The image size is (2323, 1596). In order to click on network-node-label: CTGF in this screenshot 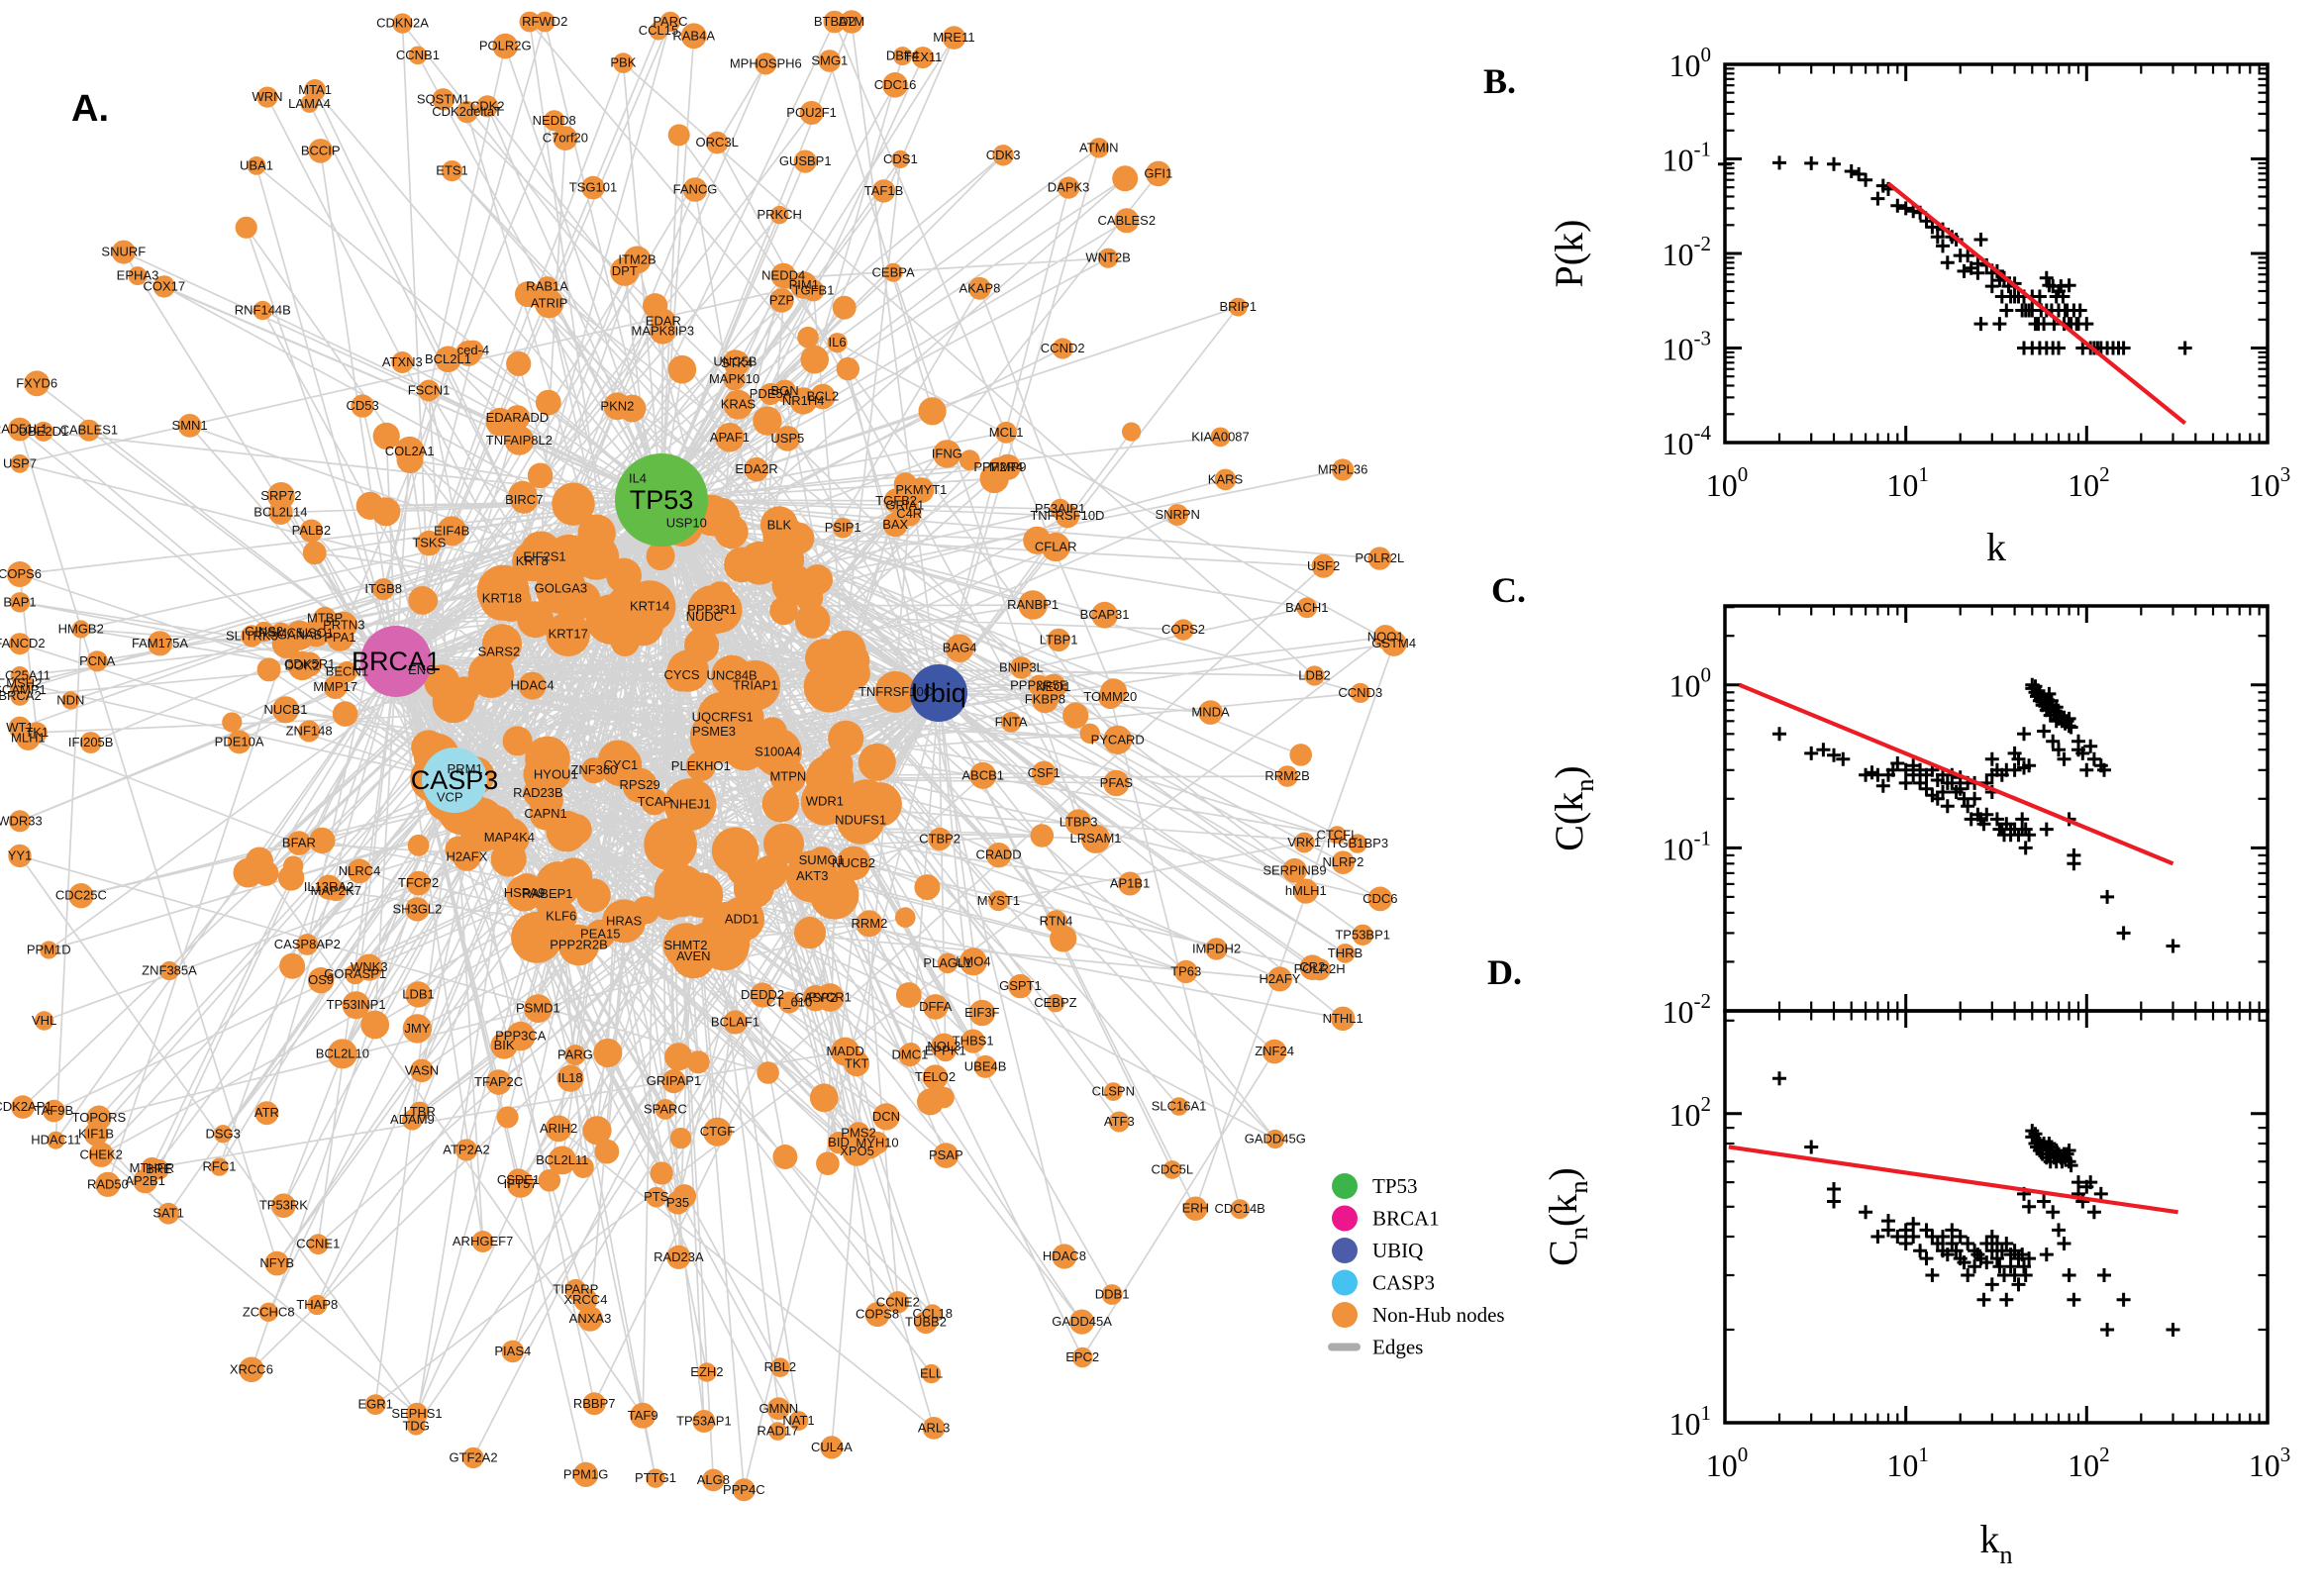, I will do `click(717, 1131)`.